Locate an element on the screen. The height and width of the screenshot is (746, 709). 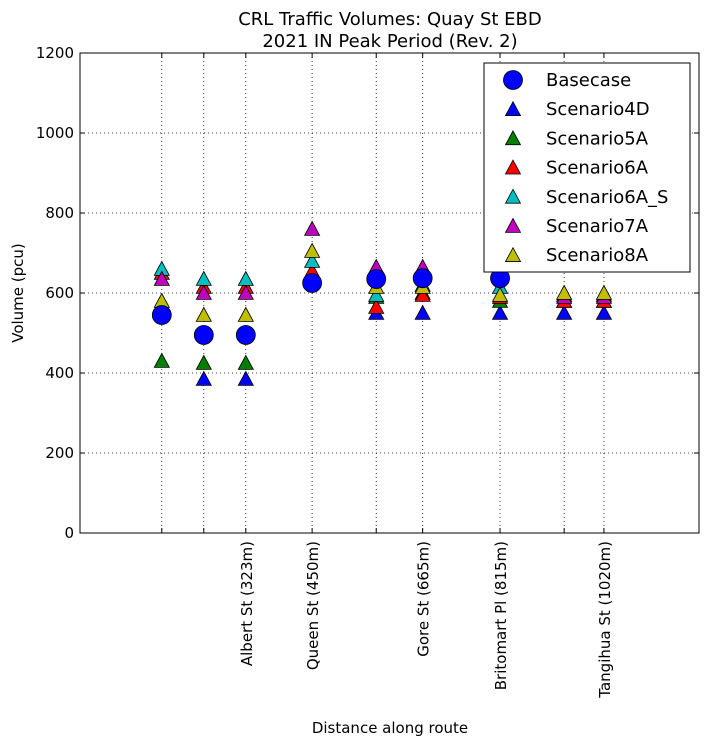
y-tick-label: 800 is located at coordinates (59, 213).